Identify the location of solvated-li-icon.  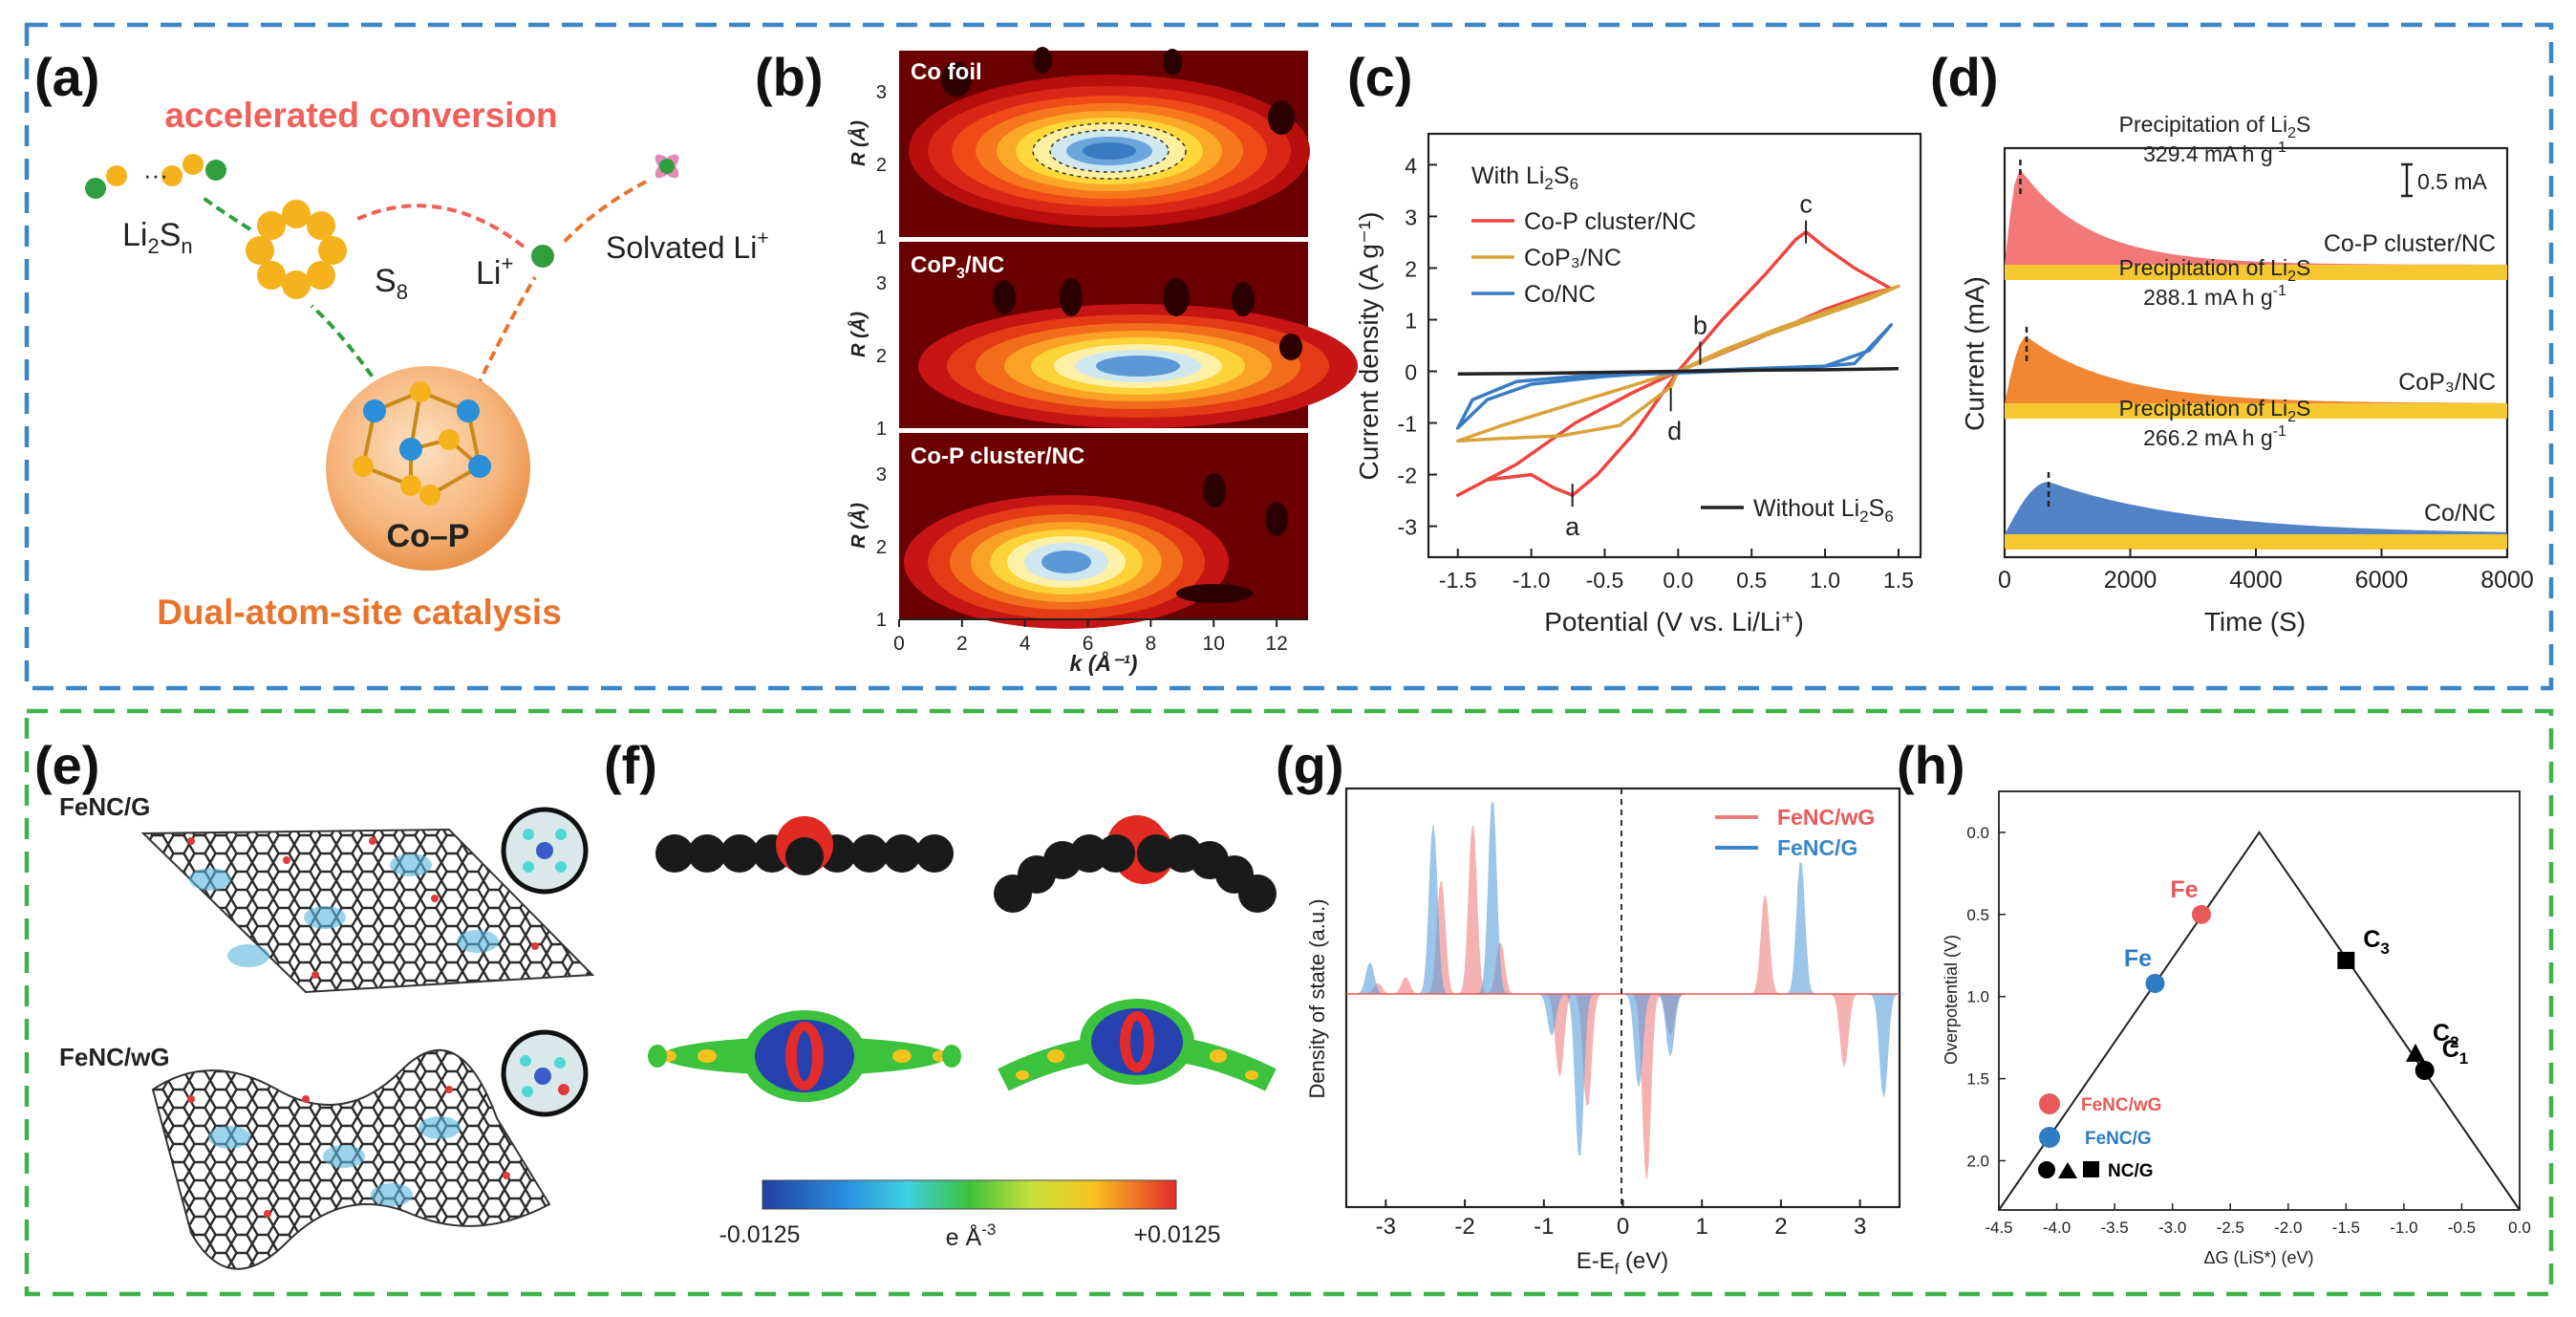
(667, 166).